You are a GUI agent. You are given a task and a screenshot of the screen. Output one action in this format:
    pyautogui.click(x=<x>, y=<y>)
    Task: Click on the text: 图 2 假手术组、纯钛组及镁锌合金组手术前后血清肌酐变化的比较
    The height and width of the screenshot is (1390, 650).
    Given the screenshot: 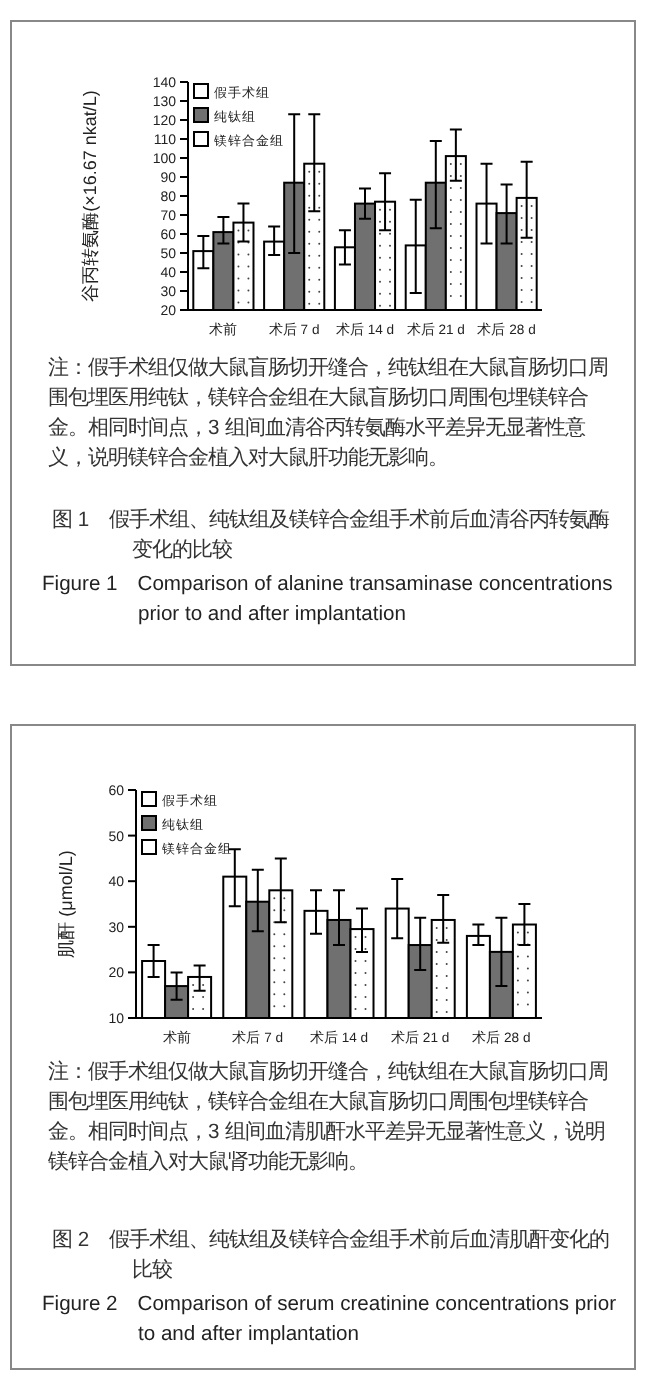 What is the action you would take?
    pyautogui.click(x=332, y=1256)
    